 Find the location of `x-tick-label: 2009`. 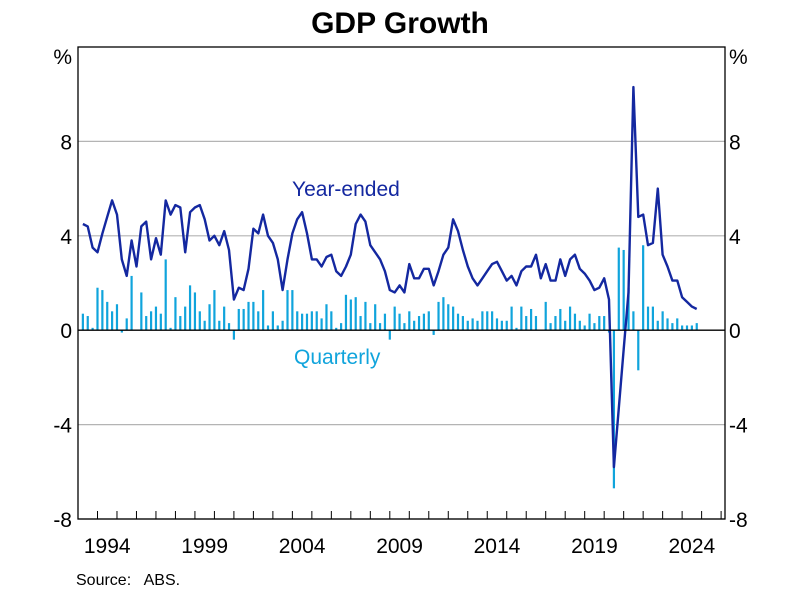

x-tick-label: 2009 is located at coordinates (399, 546).